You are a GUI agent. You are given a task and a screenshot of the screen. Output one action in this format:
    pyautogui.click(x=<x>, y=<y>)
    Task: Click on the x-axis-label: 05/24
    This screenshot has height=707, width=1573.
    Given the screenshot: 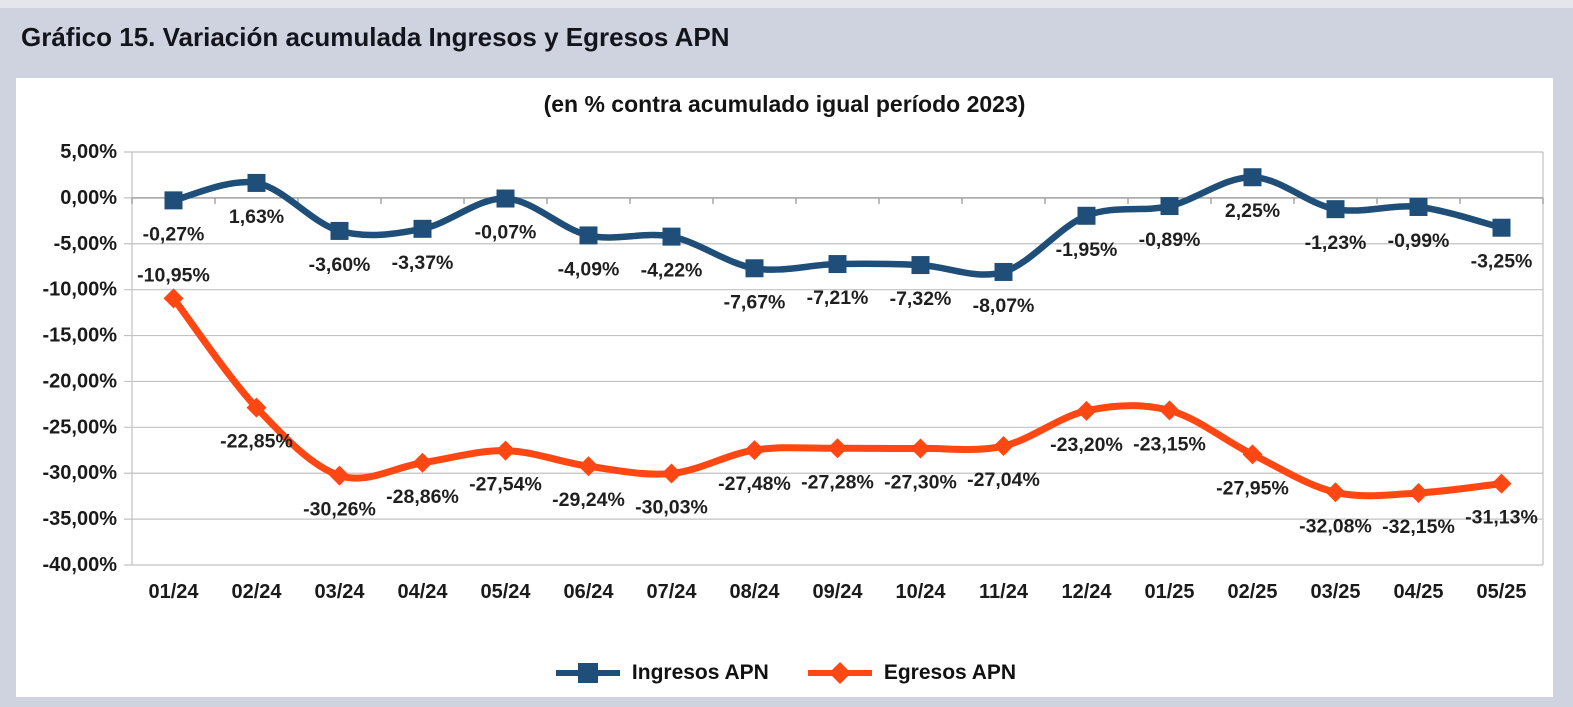 What is the action you would take?
    pyautogui.click(x=505, y=592)
    